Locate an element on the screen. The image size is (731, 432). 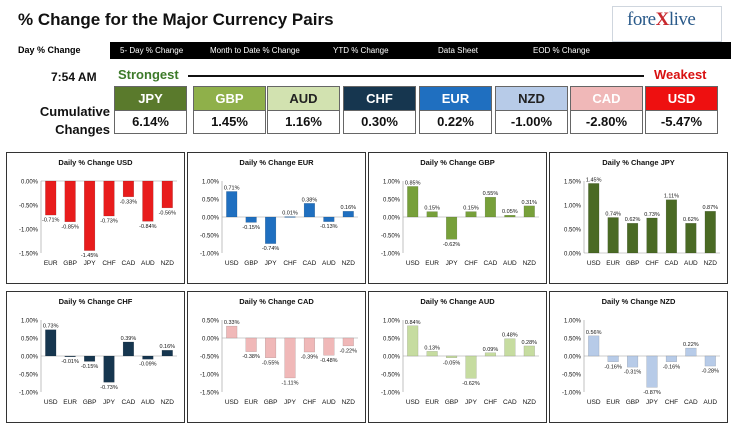
data-label: -0.22% is located at coordinates (349, 351).